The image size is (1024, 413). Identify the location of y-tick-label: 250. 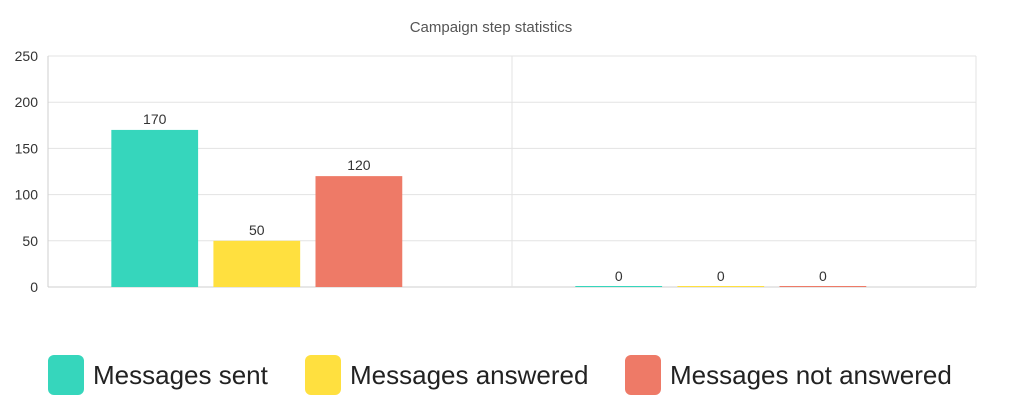
(27, 56).